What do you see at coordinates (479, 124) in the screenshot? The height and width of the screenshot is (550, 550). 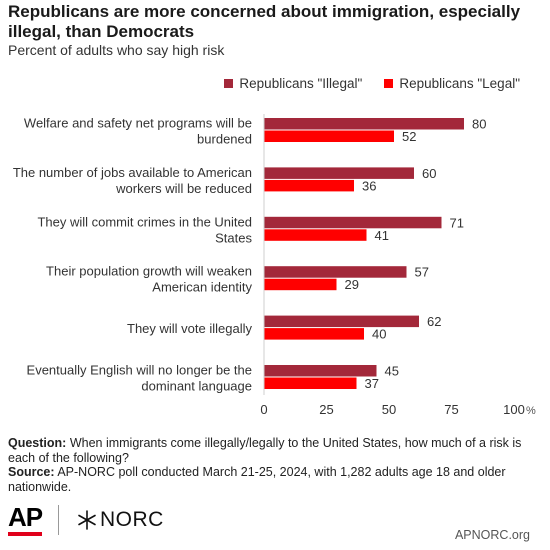 I see `data-label: 80` at bounding box center [479, 124].